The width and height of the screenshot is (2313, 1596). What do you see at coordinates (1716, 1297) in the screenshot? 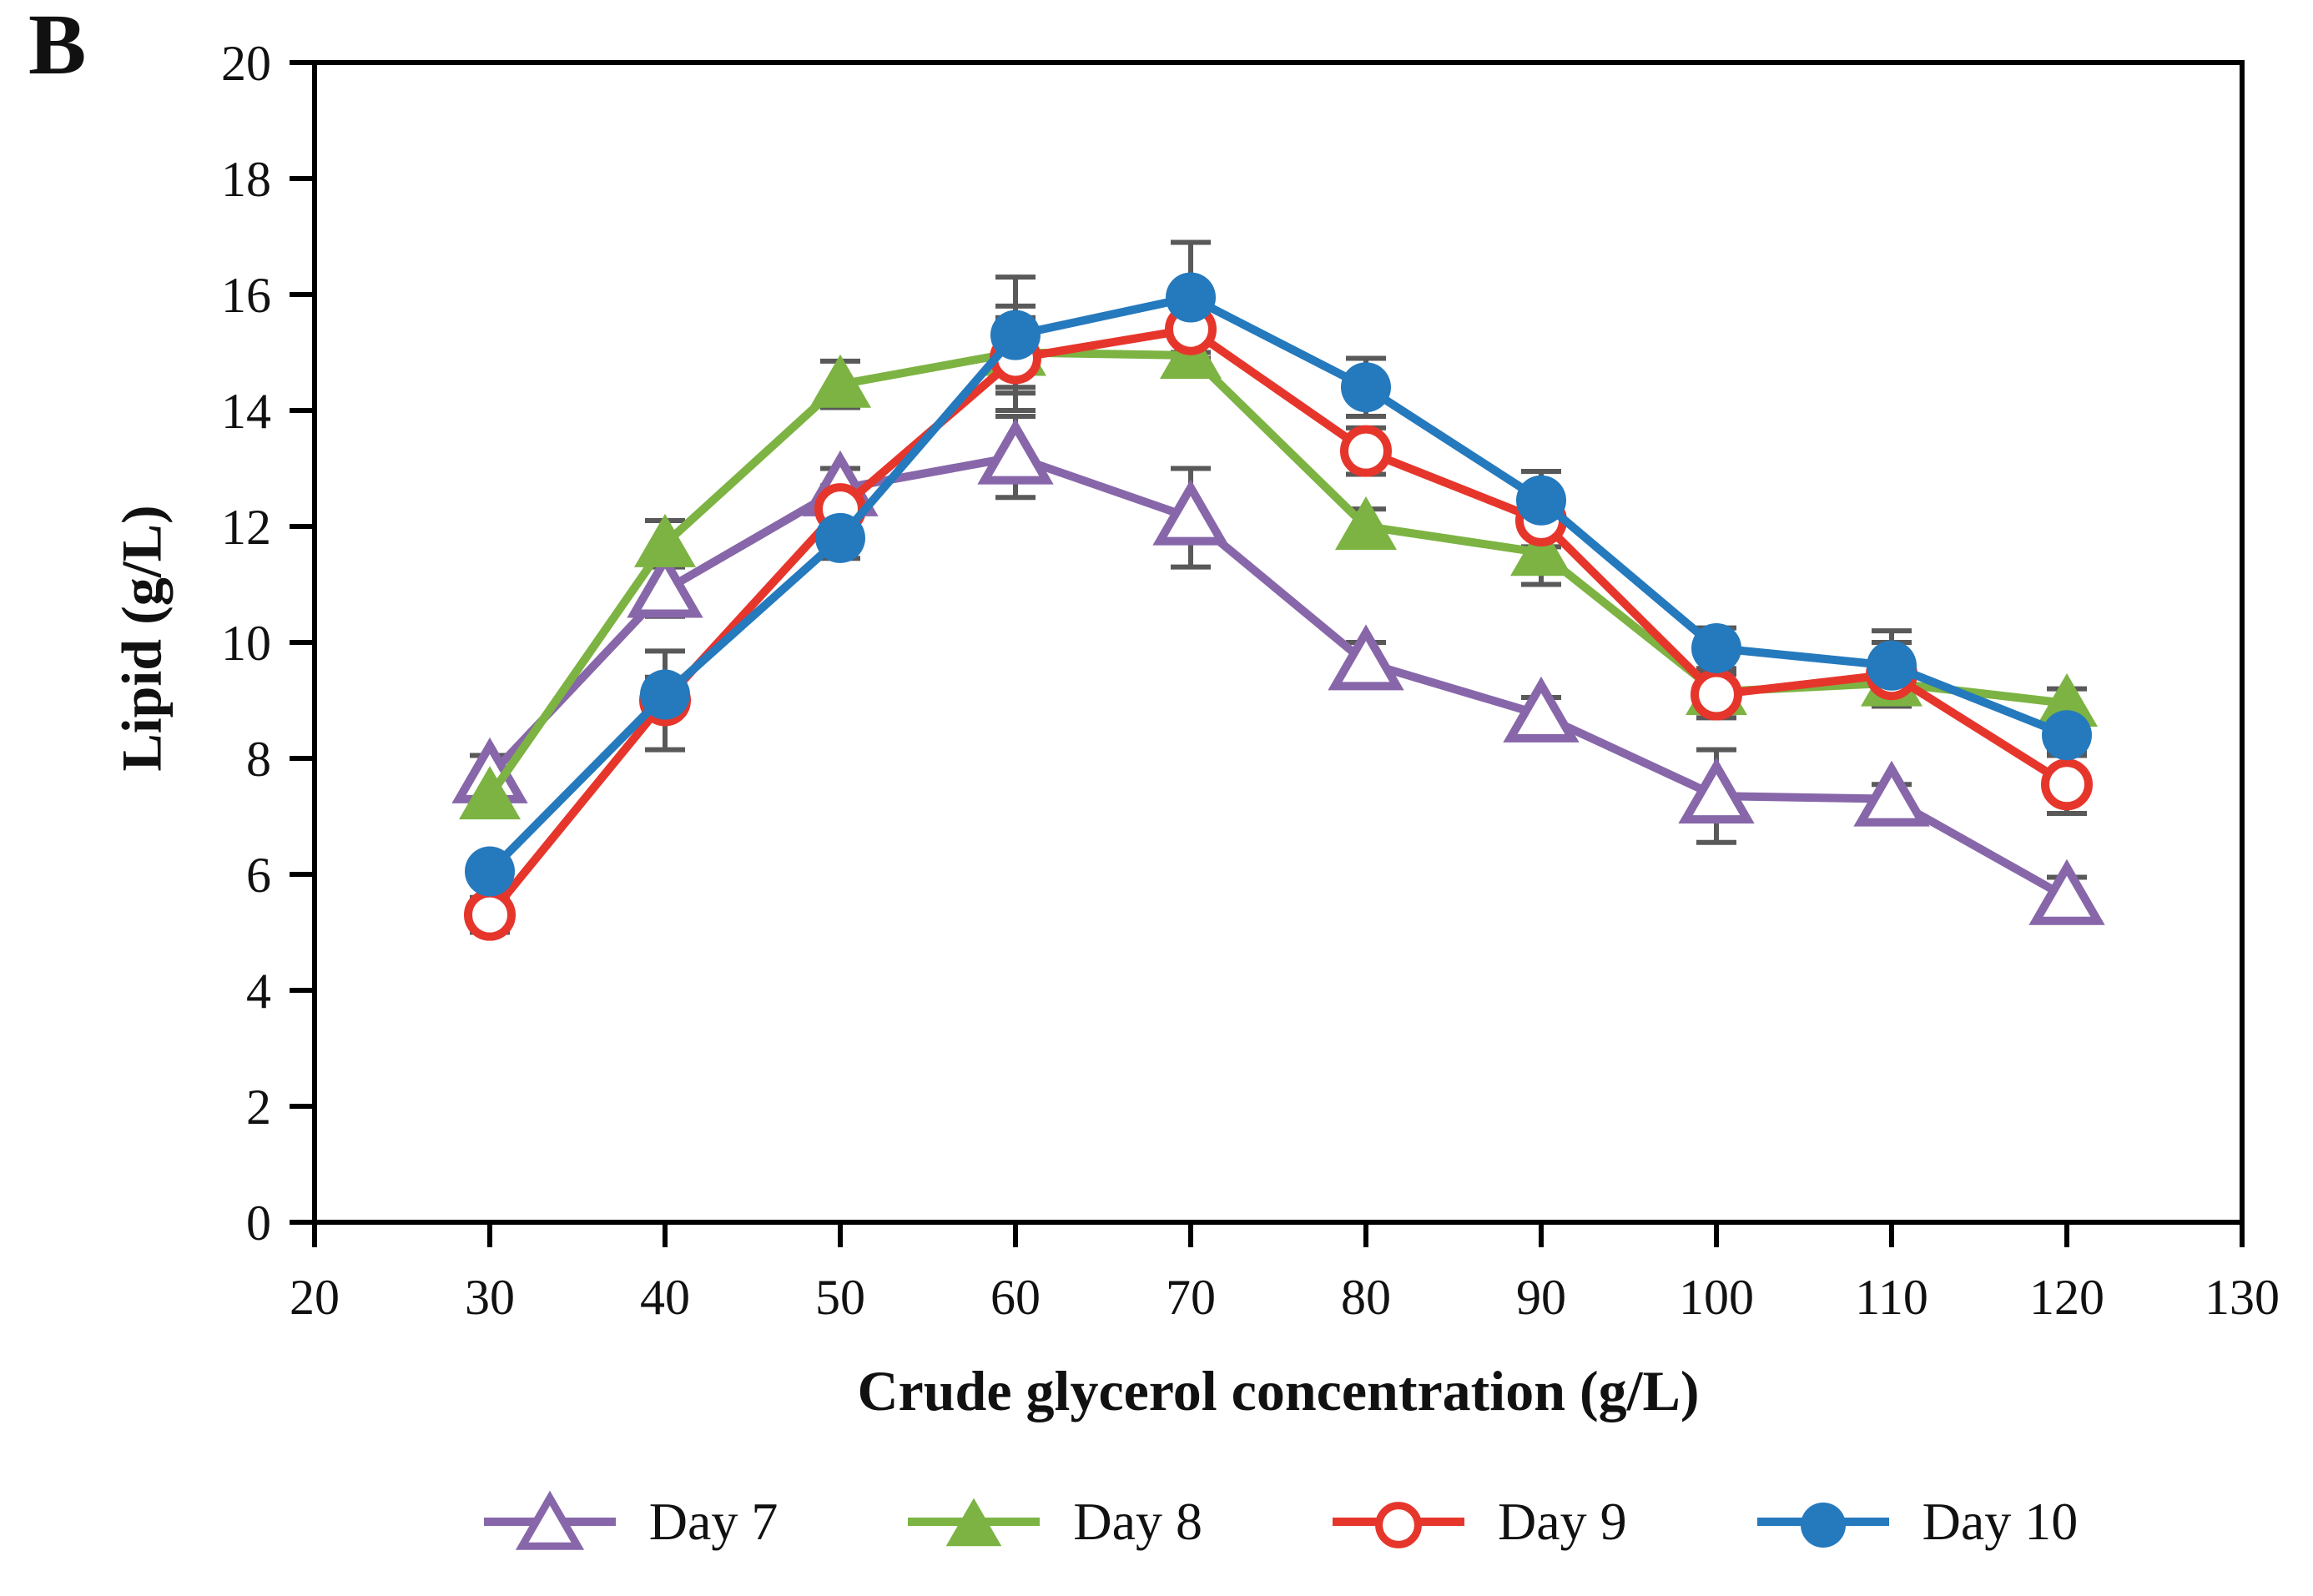
I see `x-tick-label: 100` at bounding box center [1716, 1297].